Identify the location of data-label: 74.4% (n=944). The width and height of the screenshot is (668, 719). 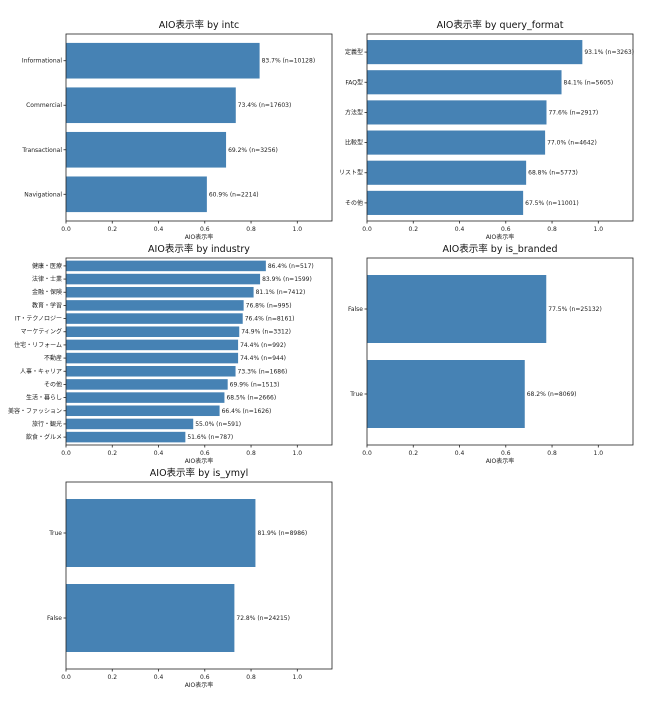
(263, 358).